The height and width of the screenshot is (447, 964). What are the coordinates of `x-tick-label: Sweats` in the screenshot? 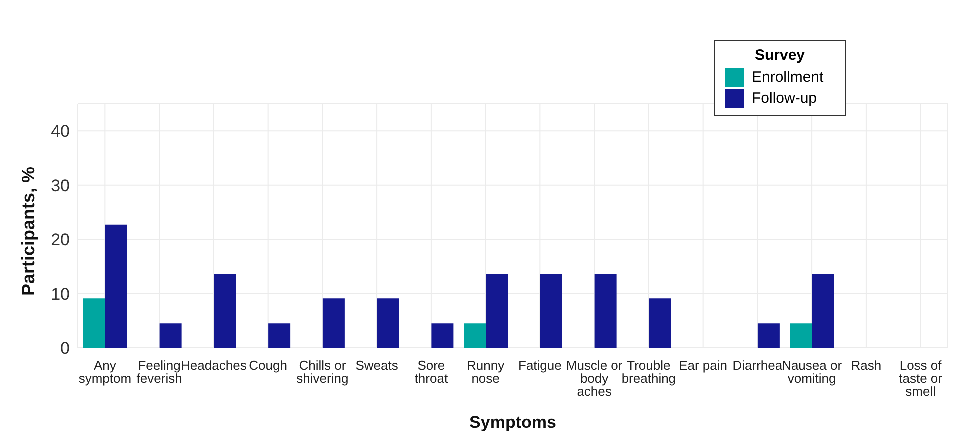 It's located at (377, 365).